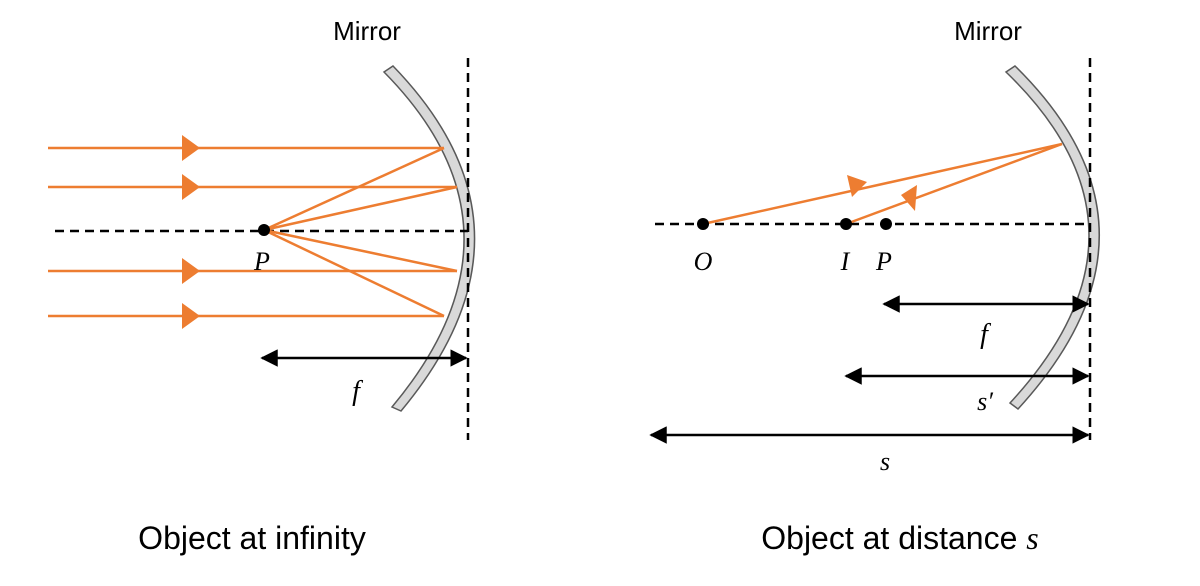  I want to click on incident-ray-arrow, so click(857, 186).